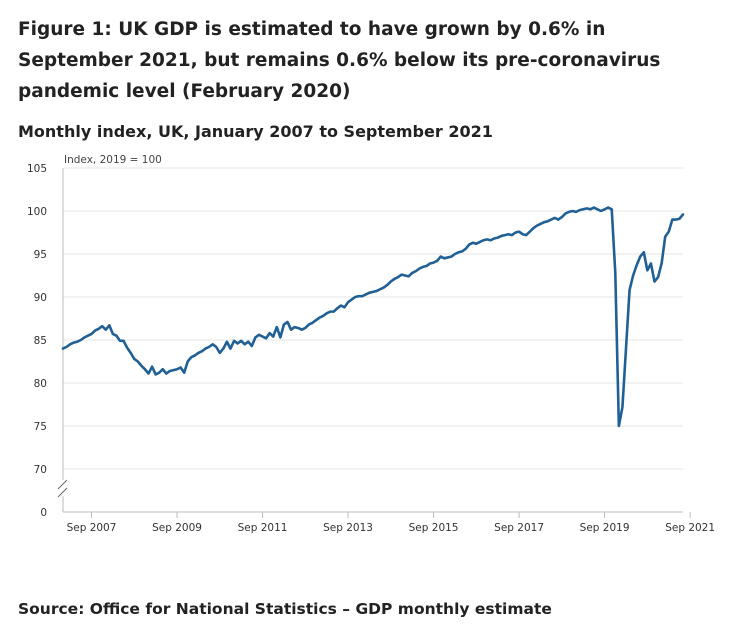 This screenshot has height=629, width=737. I want to click on y-axis-title: Index, 2019 = 100, so click(113, 160).